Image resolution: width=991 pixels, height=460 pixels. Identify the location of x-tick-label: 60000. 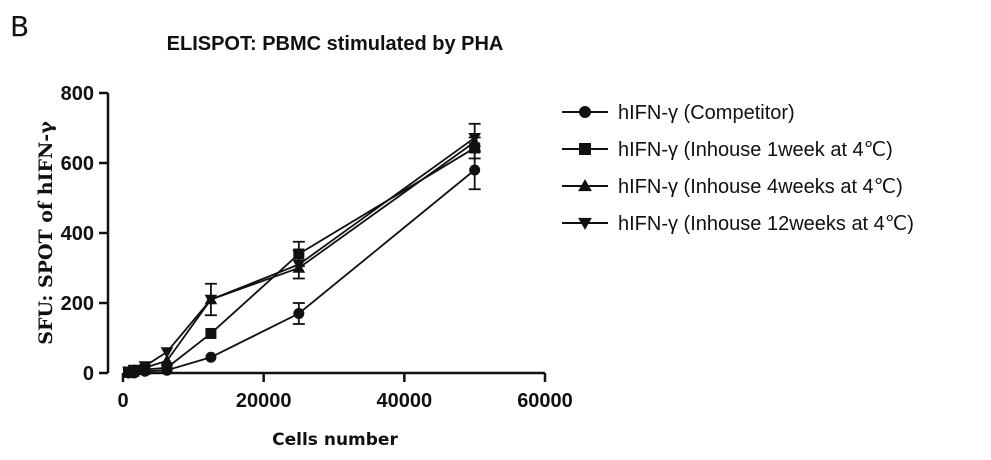
(545, 401).